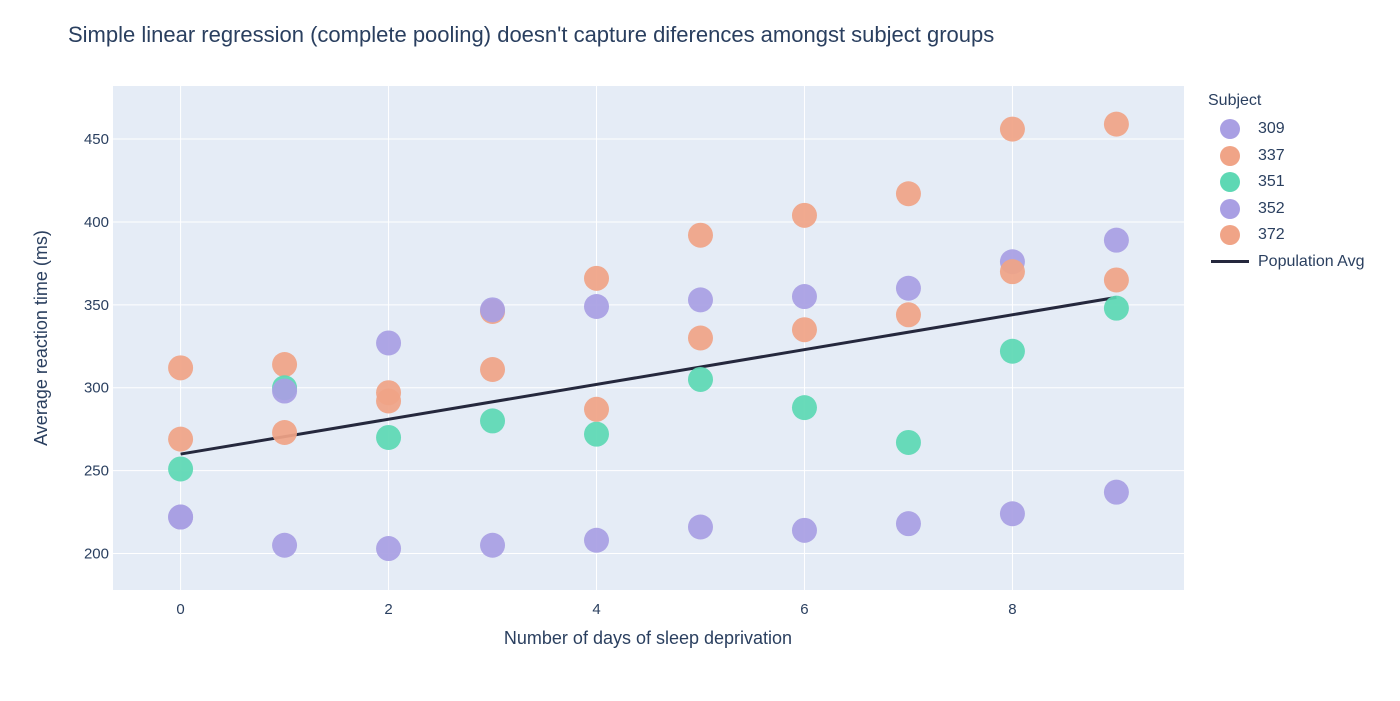 This screenshot has height=701, width=1400. What do you see at coordinates (1271, 235) in the screenshot?
I see `legend-item-label: 372` at bounding box center [1271, 235].